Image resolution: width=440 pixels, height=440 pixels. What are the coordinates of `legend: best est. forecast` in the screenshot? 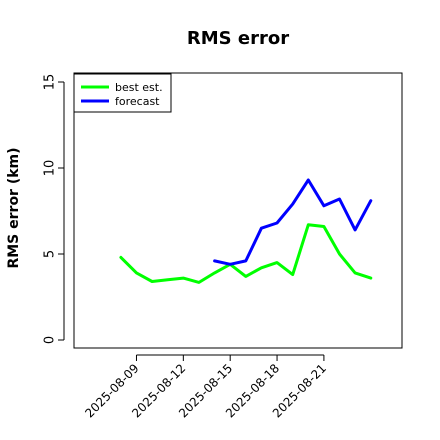 It's located at (122, 93).